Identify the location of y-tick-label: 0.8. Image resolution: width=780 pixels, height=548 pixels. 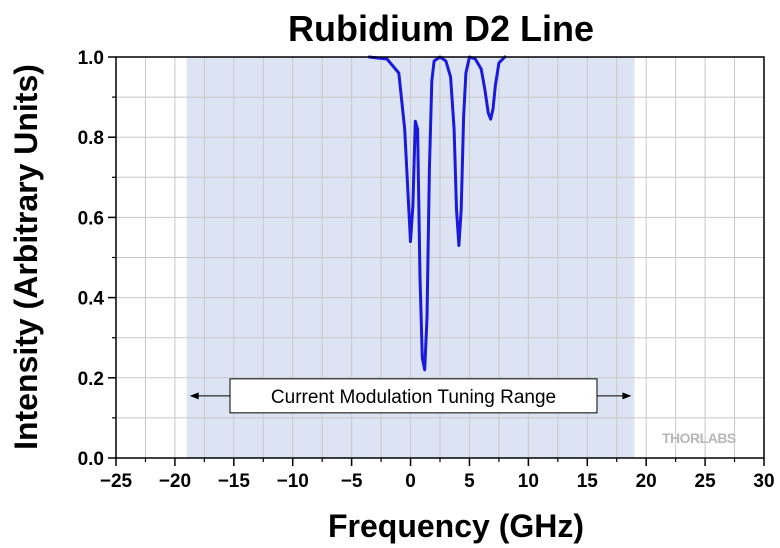
(91, 138).